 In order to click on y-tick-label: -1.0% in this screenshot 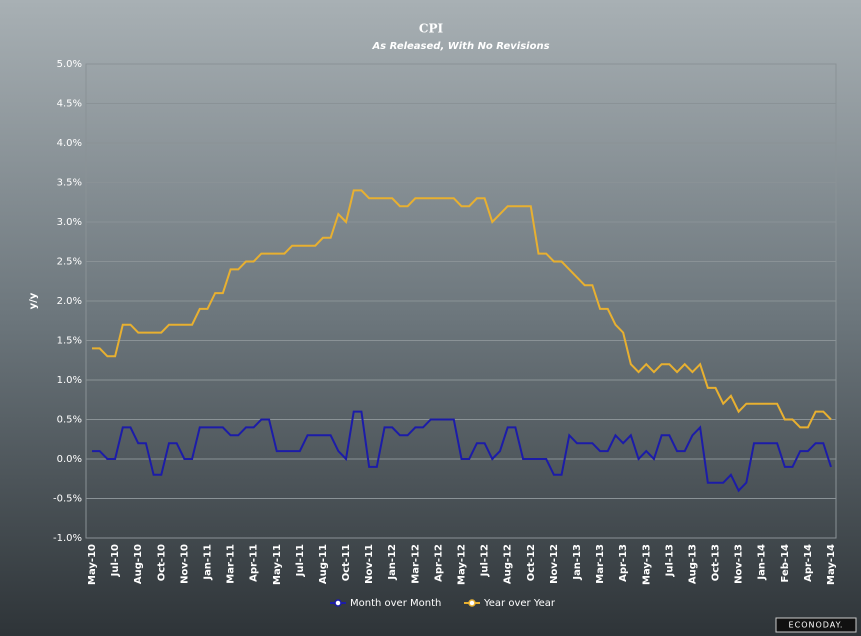, I will do `click(67, 538)`.